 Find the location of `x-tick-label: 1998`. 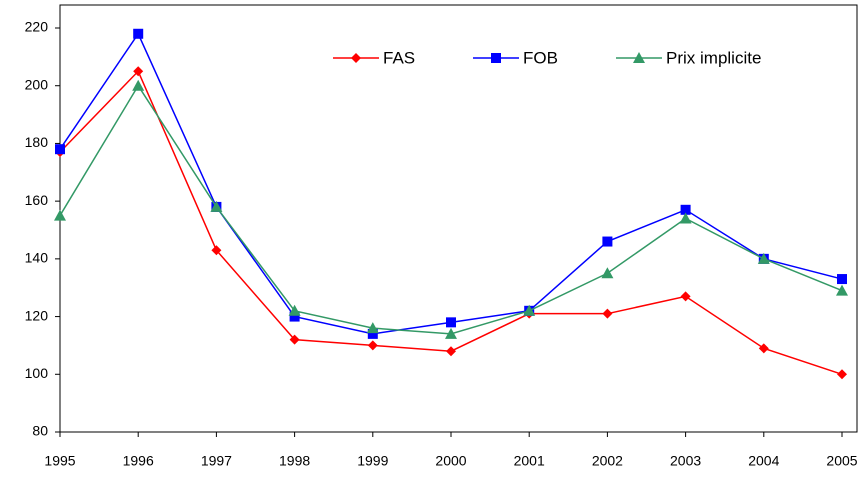

x-tick-label: 1998 is located at coordinates (294, 461).